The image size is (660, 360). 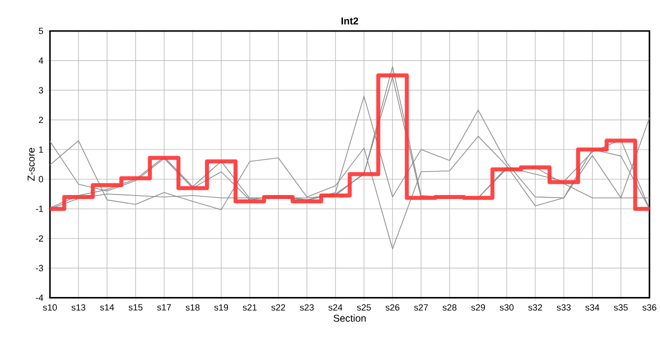 What do you see at coordinates (249, 307) in the screenshot?
I see `x-tick-label: s21` at bounding box center [249, 307].